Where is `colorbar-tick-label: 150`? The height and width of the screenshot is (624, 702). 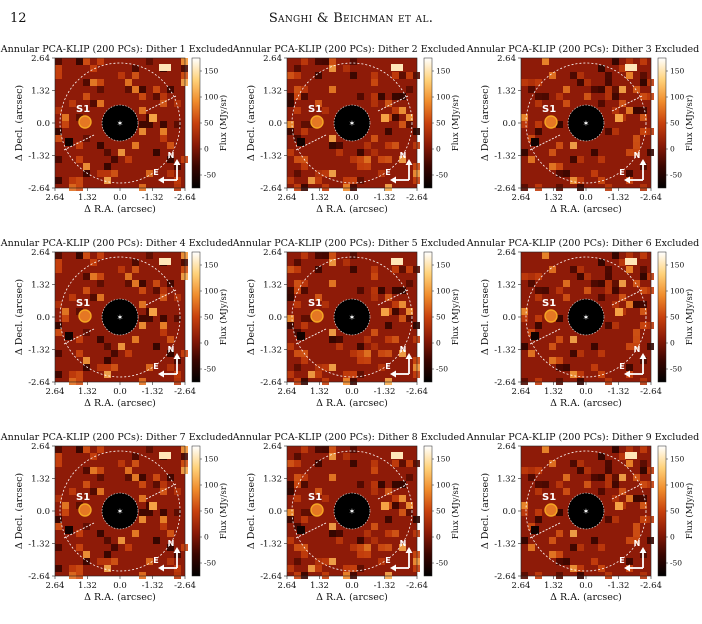 colorbar-tick-label: 150 is located at coordinates (443, 459).